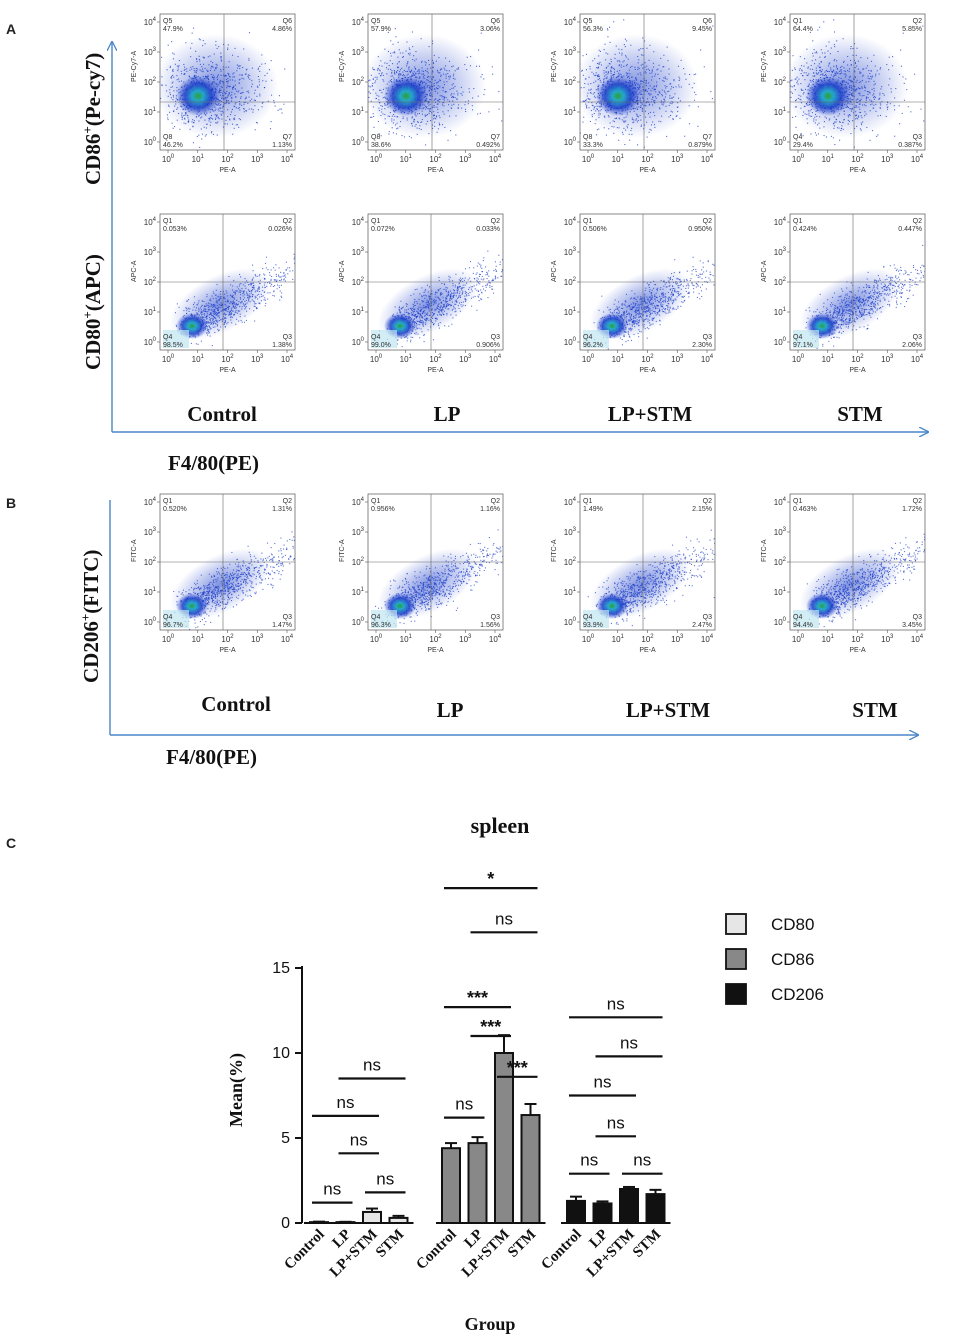  Describe the element at coordinates (587, 137) in the screenshot. I see `quadrant-bl-name: Q8` at that location.